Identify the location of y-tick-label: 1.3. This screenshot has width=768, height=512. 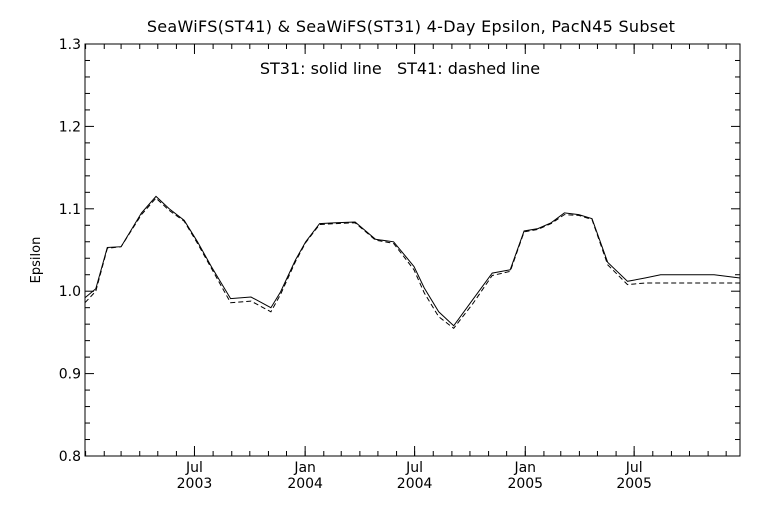
(70, 45).